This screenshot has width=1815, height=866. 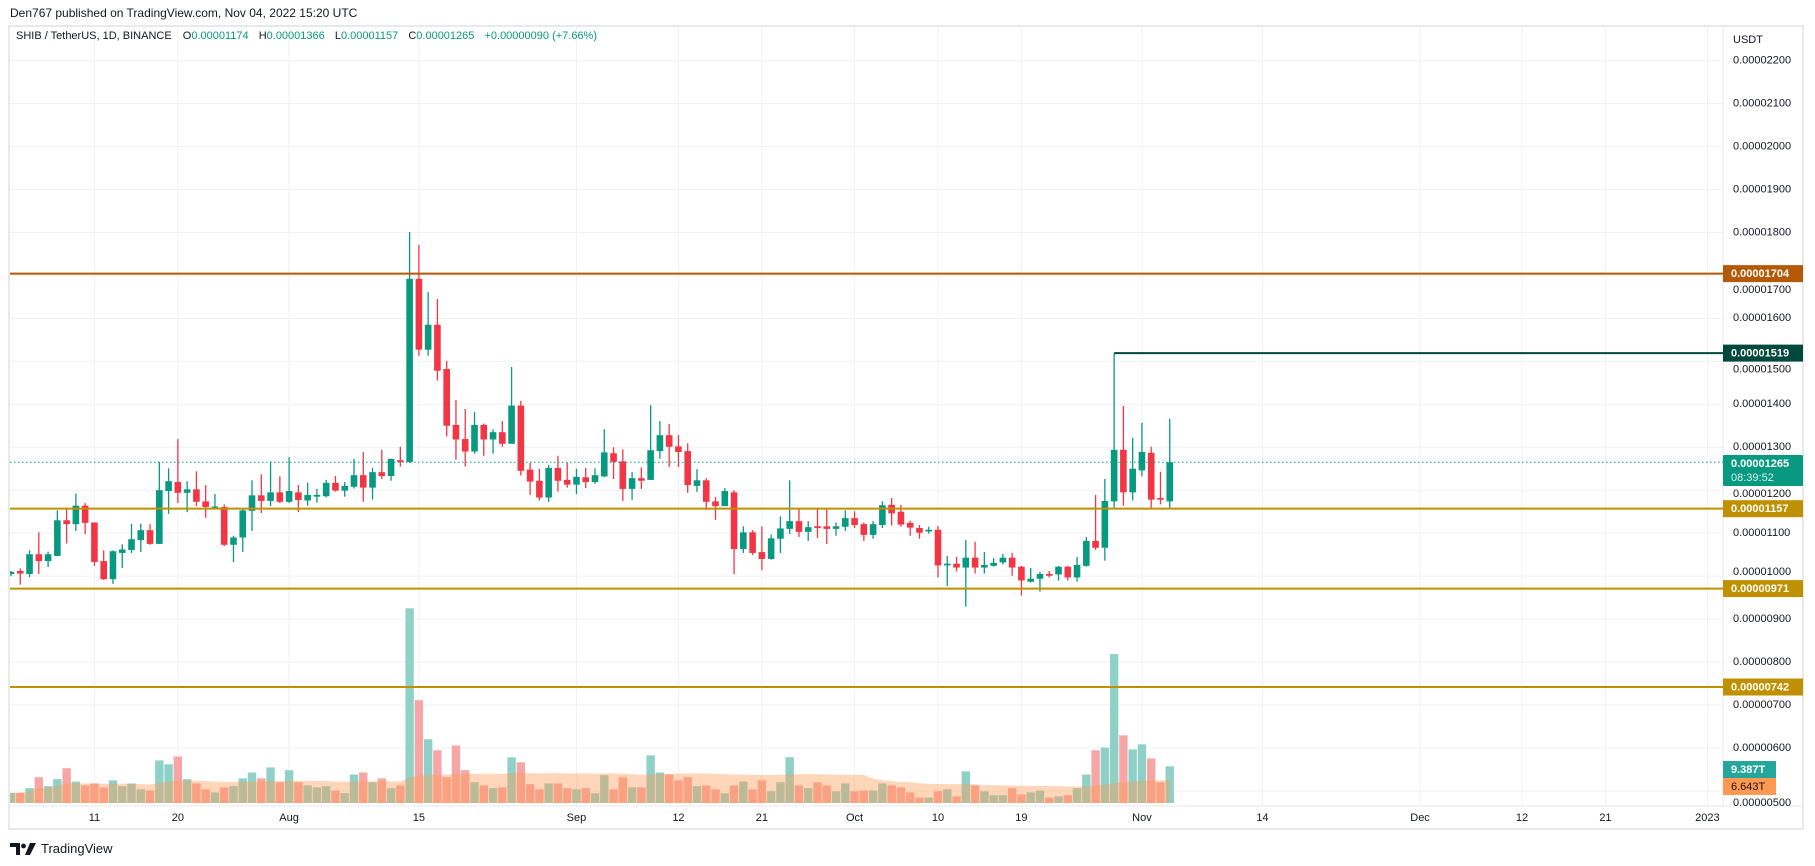 What do you see at coordinates (1760, 274) in the screenshot?
I see `level-label: 0.00001704` at bounding box center [1760, 274].